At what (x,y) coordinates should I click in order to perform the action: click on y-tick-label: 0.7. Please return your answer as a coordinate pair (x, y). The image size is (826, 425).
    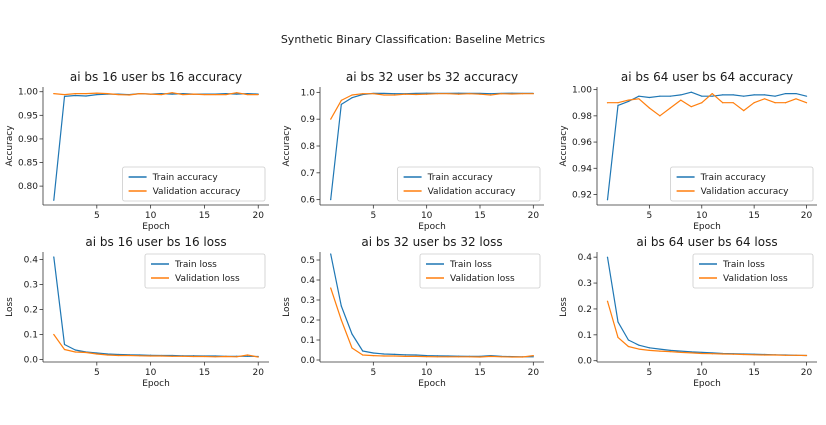
    Looking at the image, I should click on (308, 174).